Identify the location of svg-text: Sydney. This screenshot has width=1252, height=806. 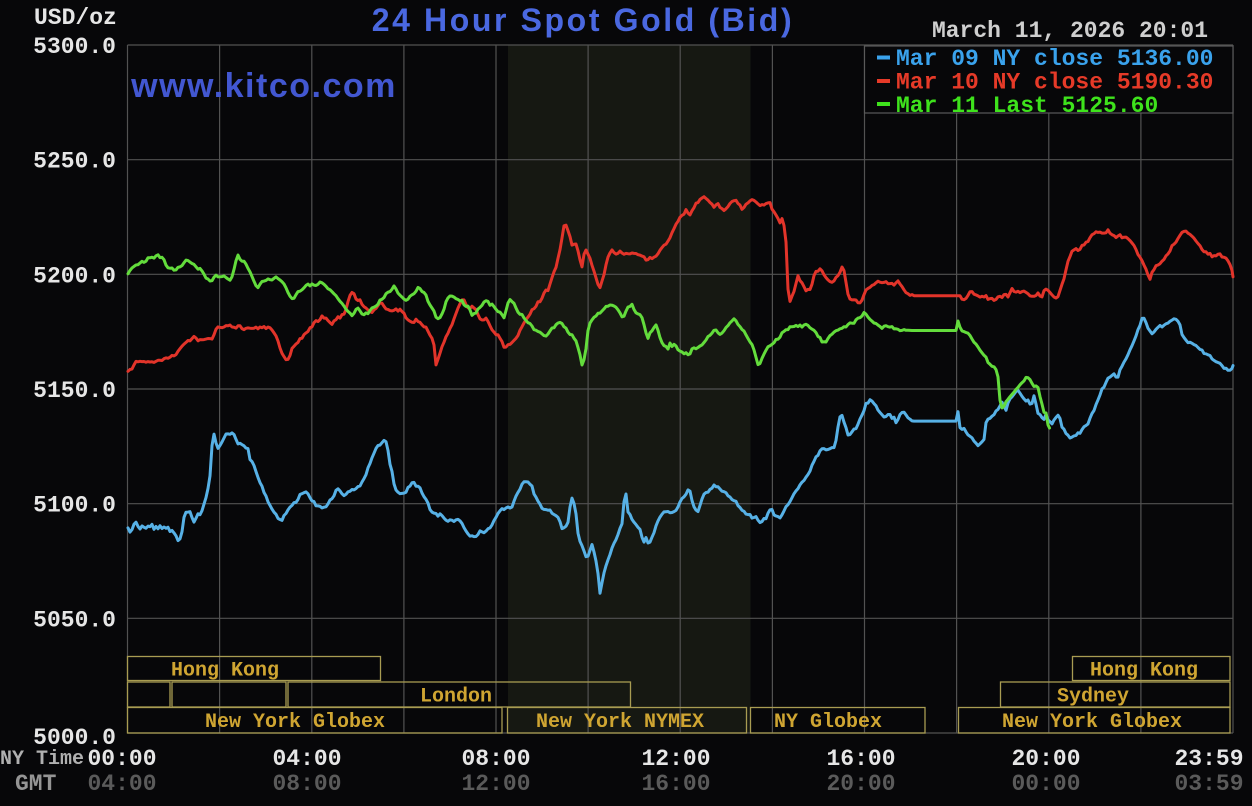
(1093, 697).